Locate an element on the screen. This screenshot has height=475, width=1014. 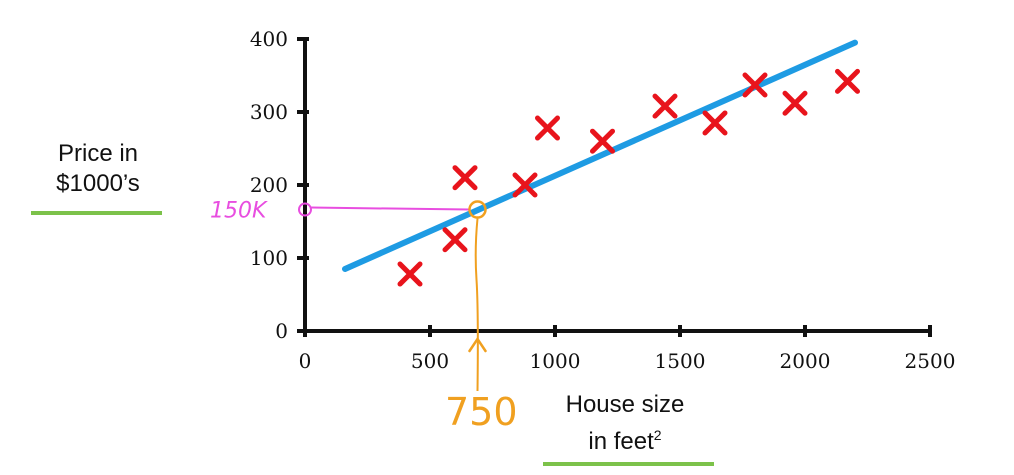
x-axis-label-underline is located at coordinates (628, 464).